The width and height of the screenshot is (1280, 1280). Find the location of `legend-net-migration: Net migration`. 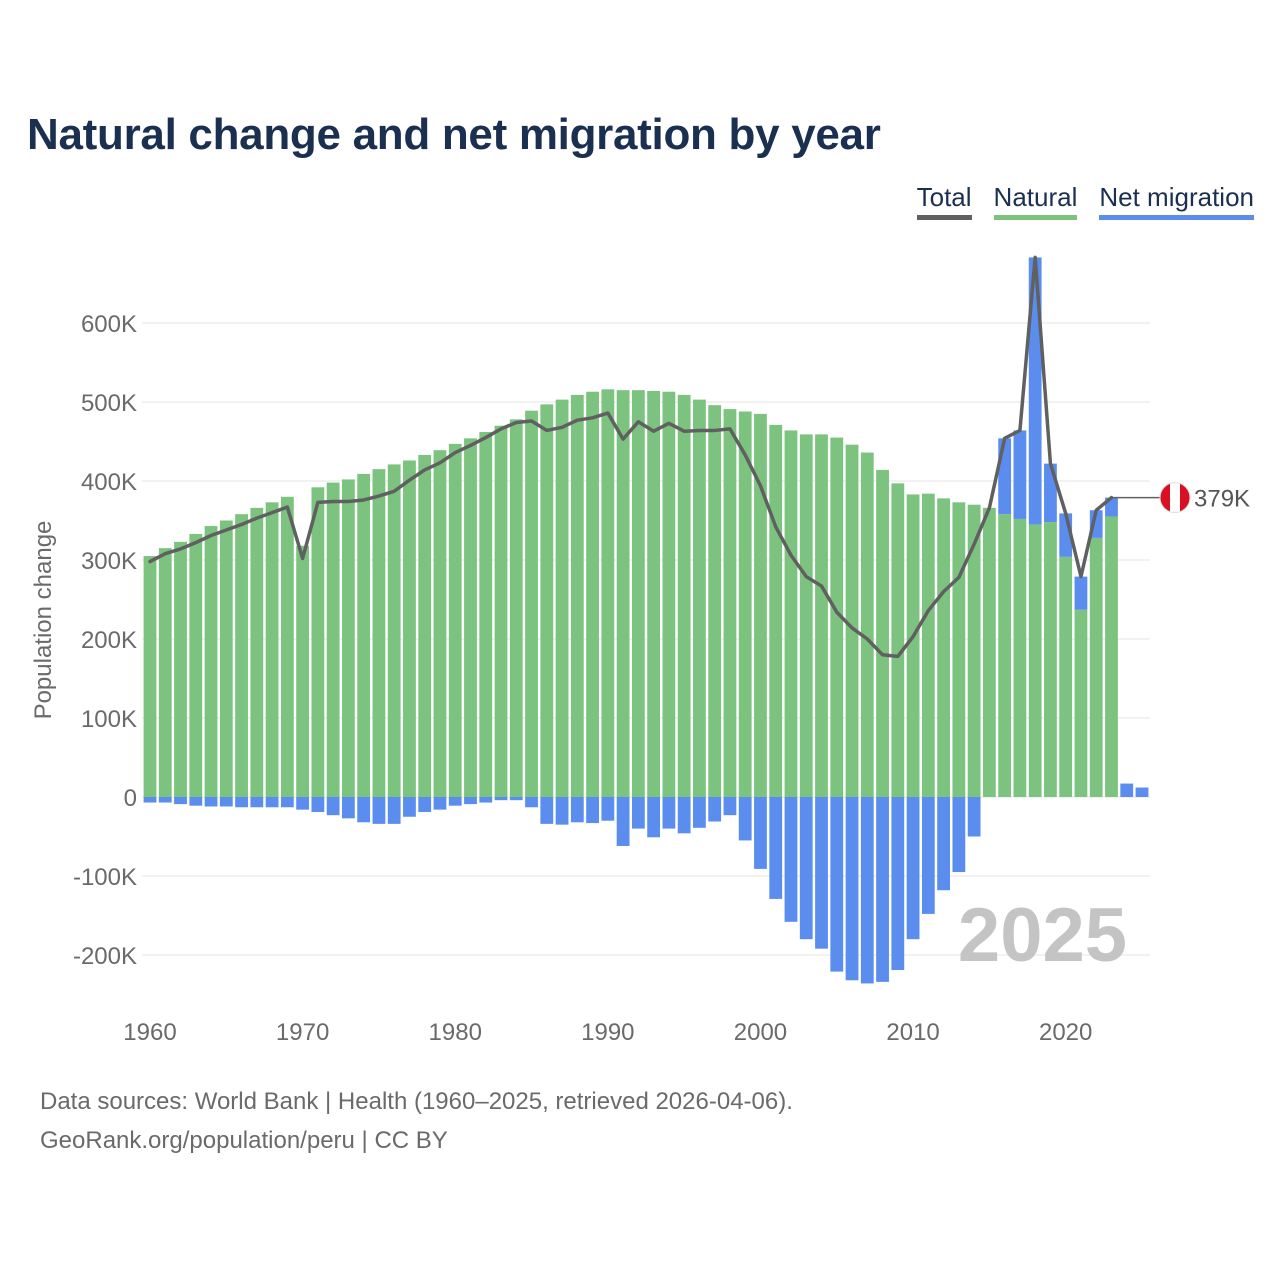

legend-net-migration: Net migration is located at coordinates (1176, 201).